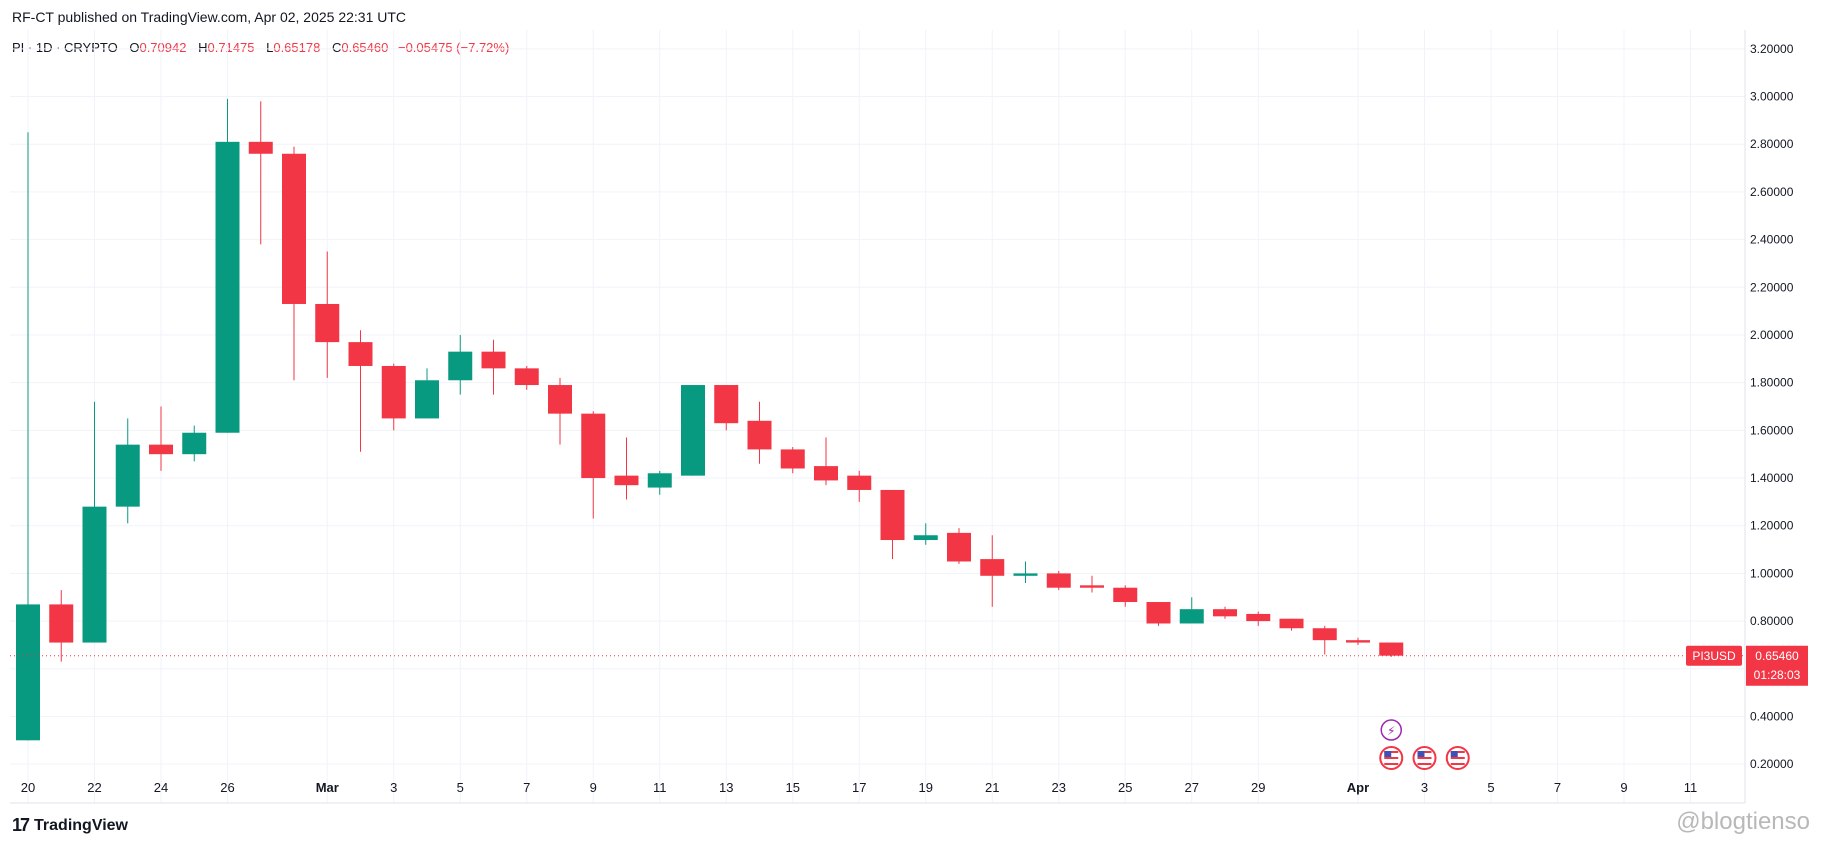  Describe the element at coordinates (1258, 787) in the screenshot. I see `x-tick-label: 29` at that location.